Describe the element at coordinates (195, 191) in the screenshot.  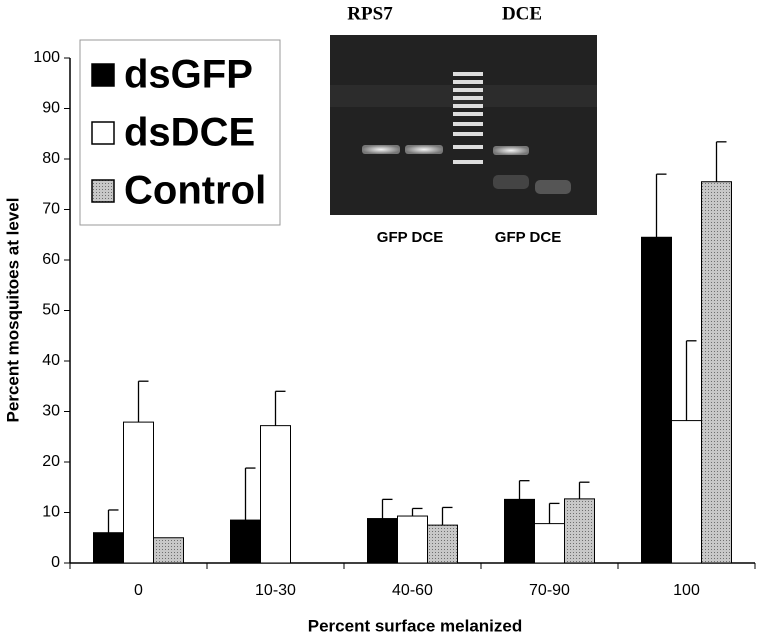
I see `legend-label: Control` at that location.